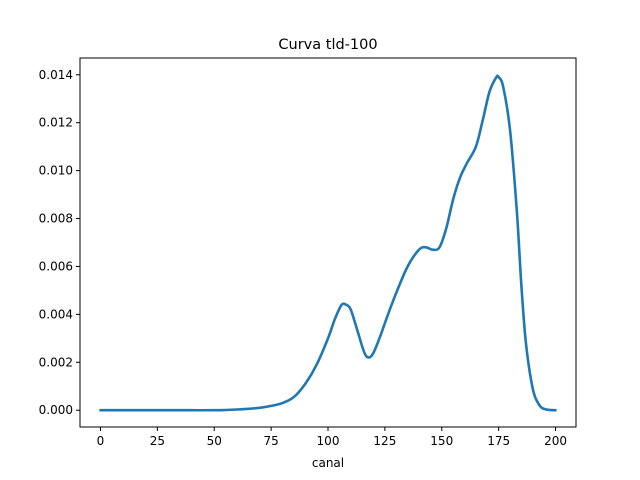 The height and width of the screenshot is (480, 640). I want to click on y-tick-label: 0.008, so click(56, 219).